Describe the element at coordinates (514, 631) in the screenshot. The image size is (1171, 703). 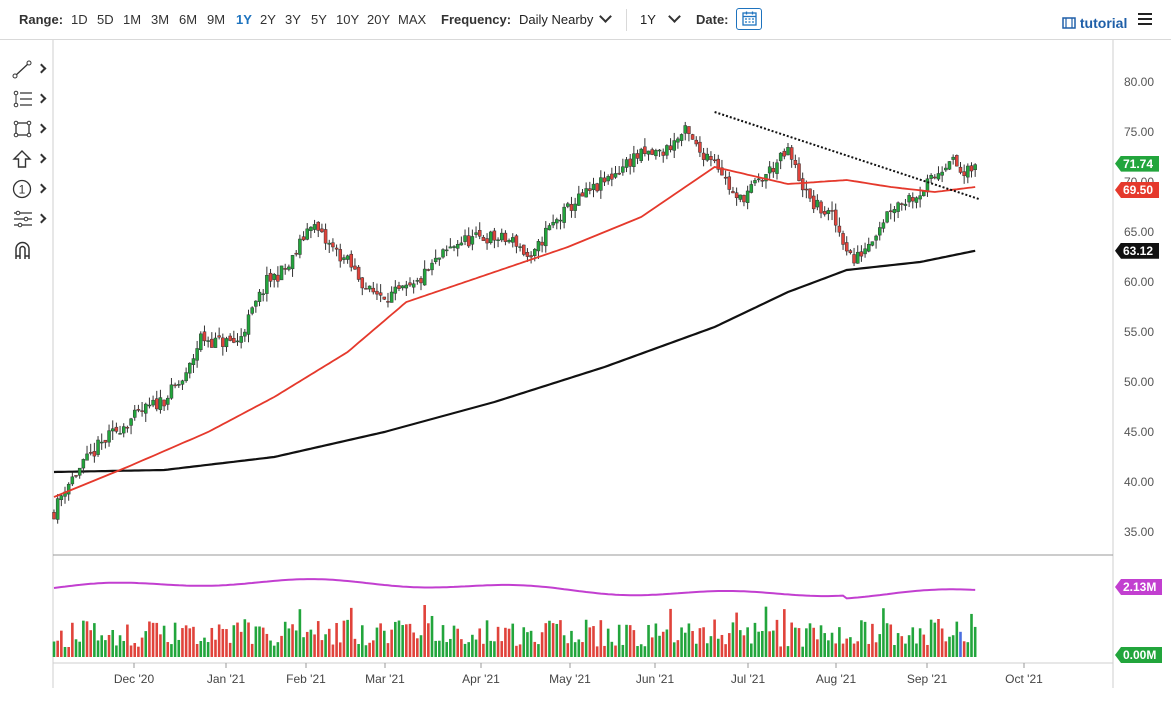
I see `volume-bars` at that location.